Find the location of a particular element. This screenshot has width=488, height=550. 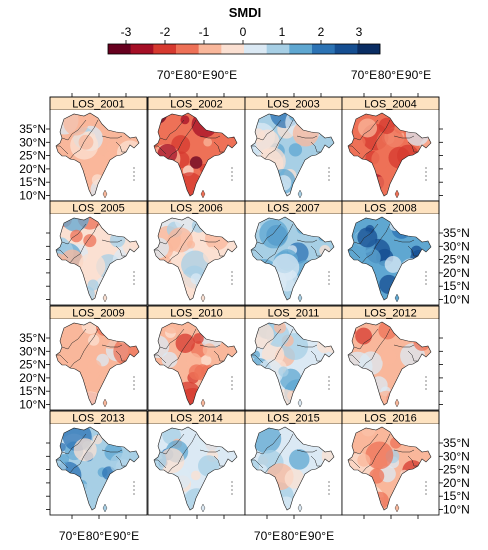

colorbar-frame is located at coordinates (244, 49).